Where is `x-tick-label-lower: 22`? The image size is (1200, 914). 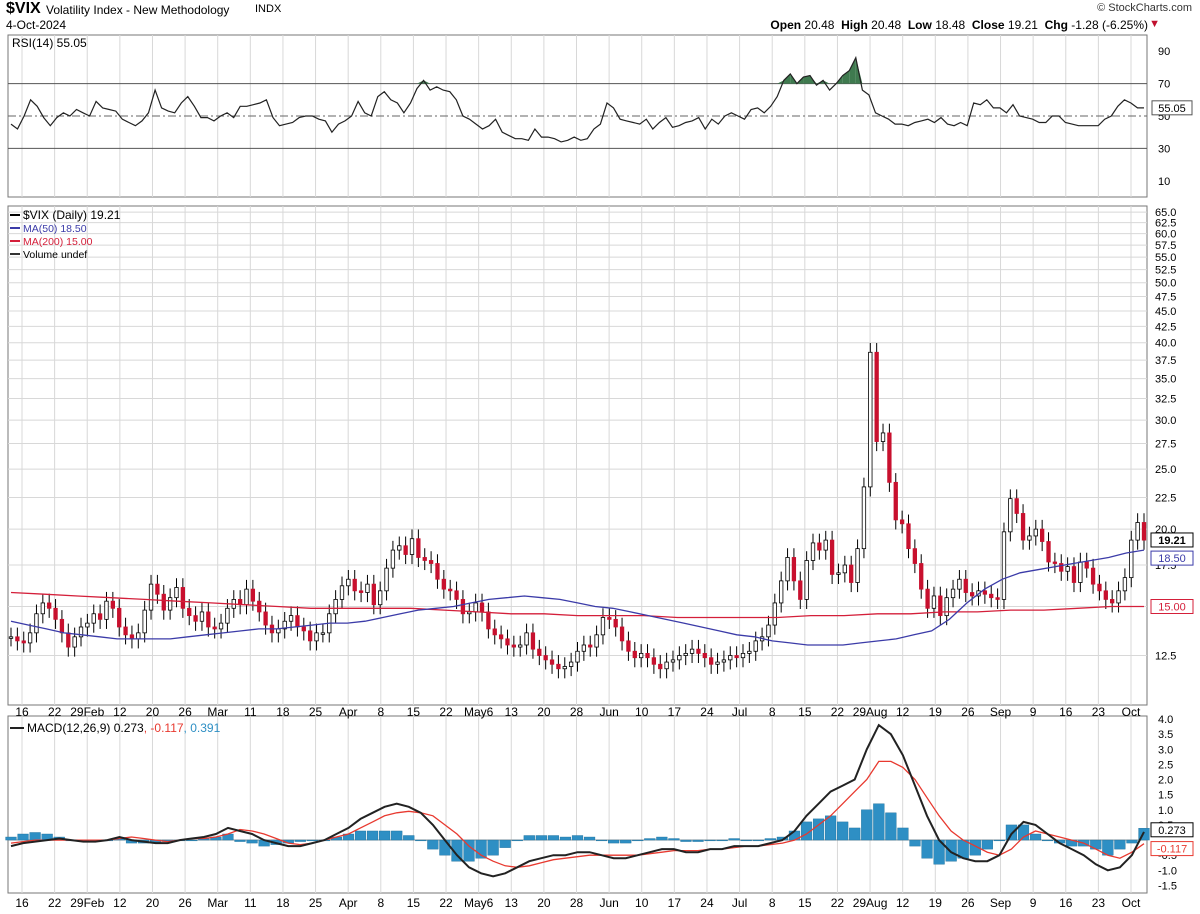 x-tick-label-lower: 22 is located at coordinates (446, 903).